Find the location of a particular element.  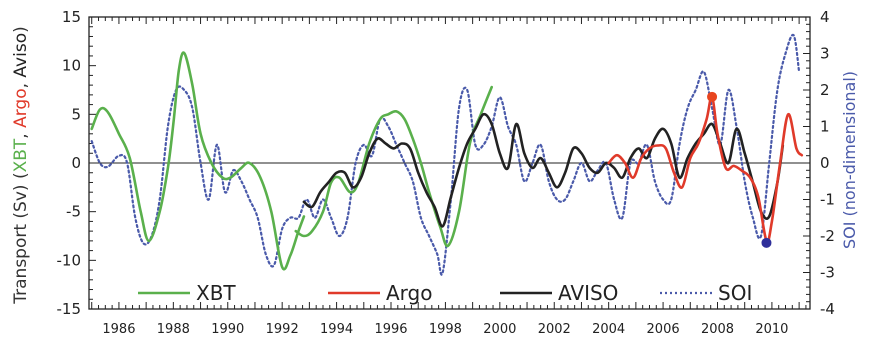

x-tick-label: 1994 is located at coordinates (336, 329).